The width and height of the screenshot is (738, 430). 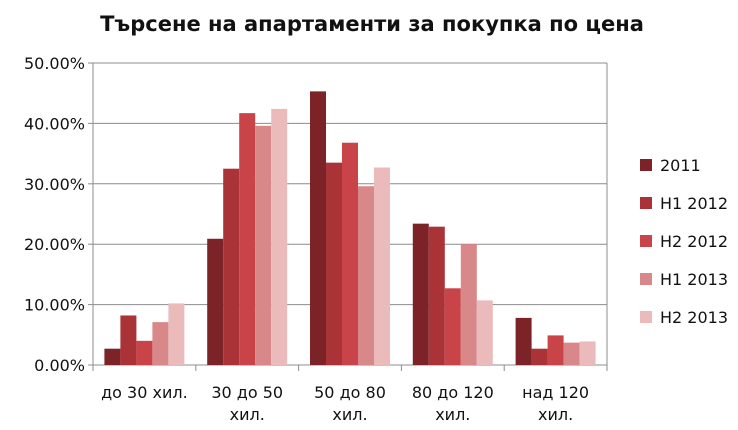 I want to click on legend-label: 2011, so click(x=680, y=165).